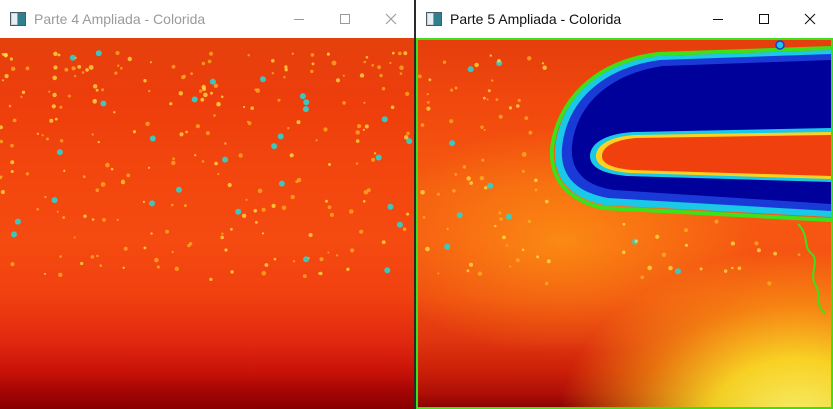  Describe the element at coordinates (624, 19) in the screenshot. I see `titlebar: Parte 5 Ampliada - Colorida` at that location.